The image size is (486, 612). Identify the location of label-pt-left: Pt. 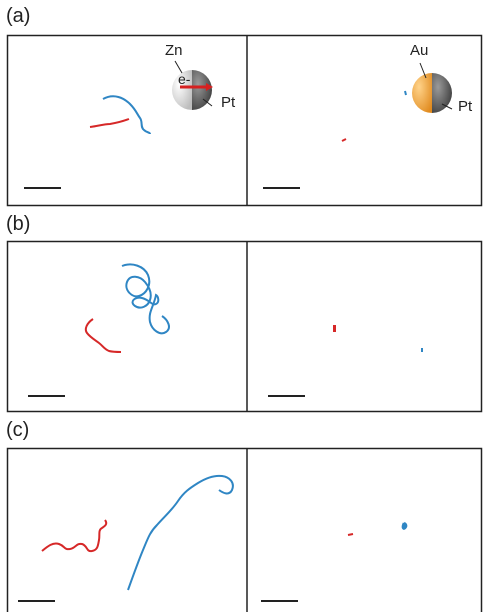
(228, 102).